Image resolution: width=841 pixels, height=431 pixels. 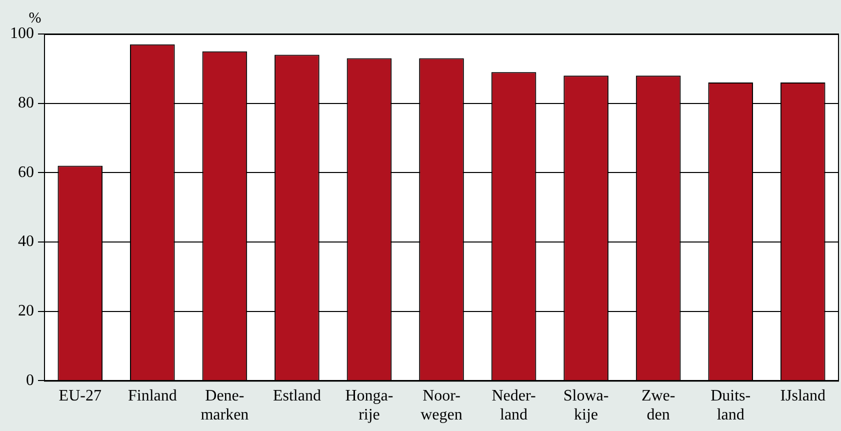 I want to click on x-tick-label: IJsland, so click(x=803, y=395).